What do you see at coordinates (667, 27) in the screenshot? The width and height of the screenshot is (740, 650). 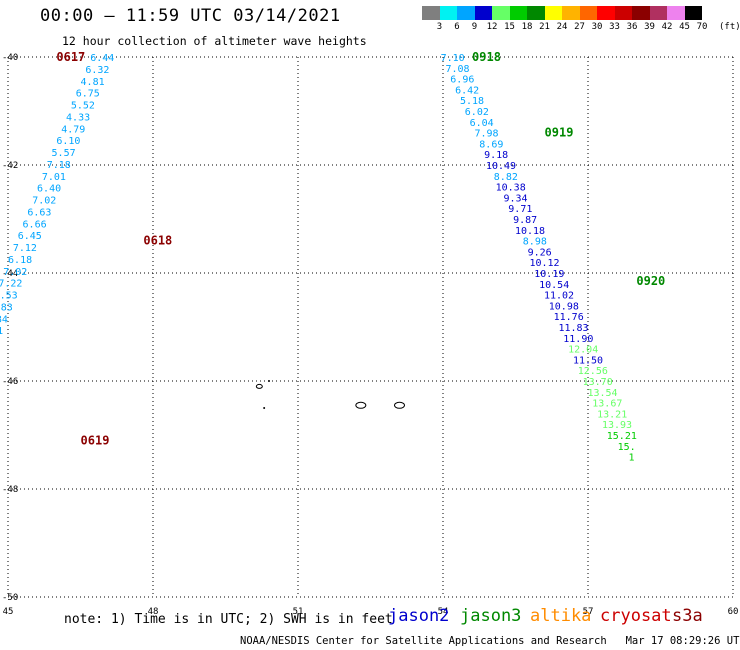 I see `color-scale-label: 42` at bounding box center [667, 27].